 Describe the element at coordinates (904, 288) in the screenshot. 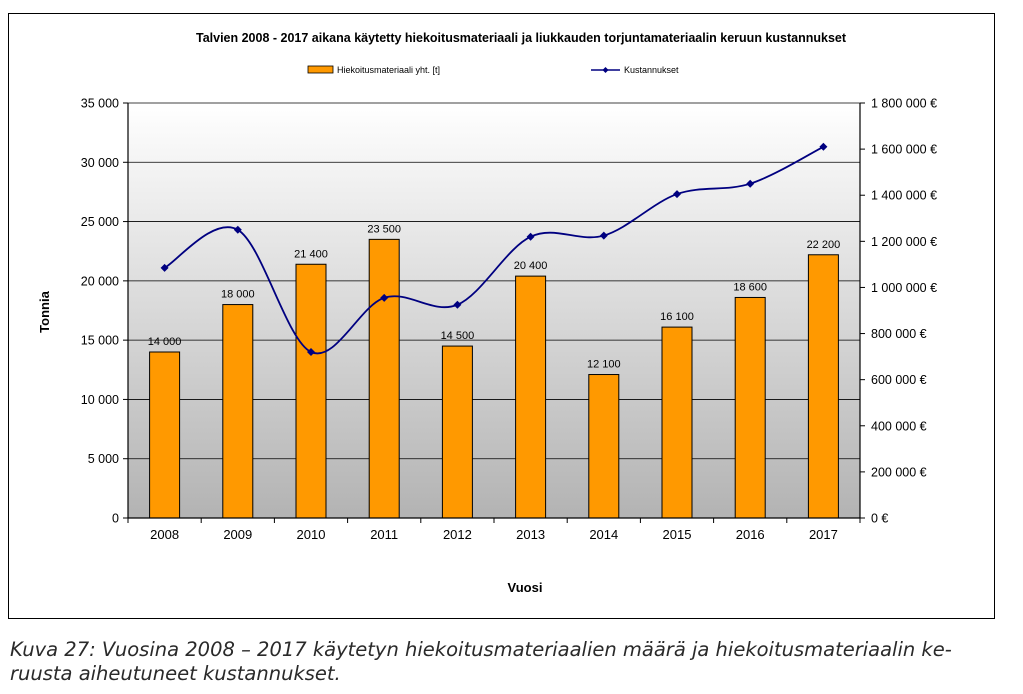

I see `y2-tick-label: 1 000 000 €` at that location.